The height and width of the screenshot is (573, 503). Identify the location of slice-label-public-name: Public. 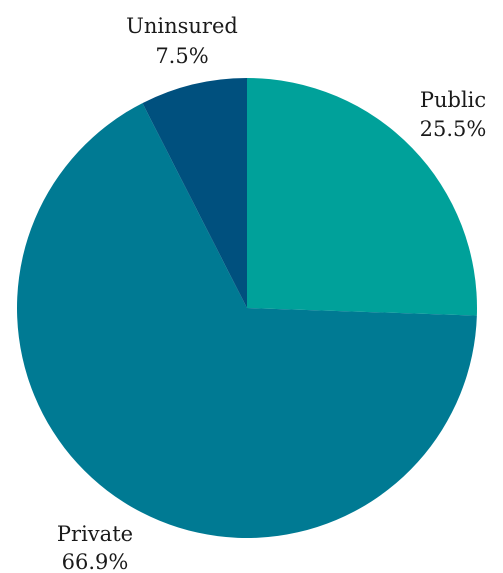
(453, 100).